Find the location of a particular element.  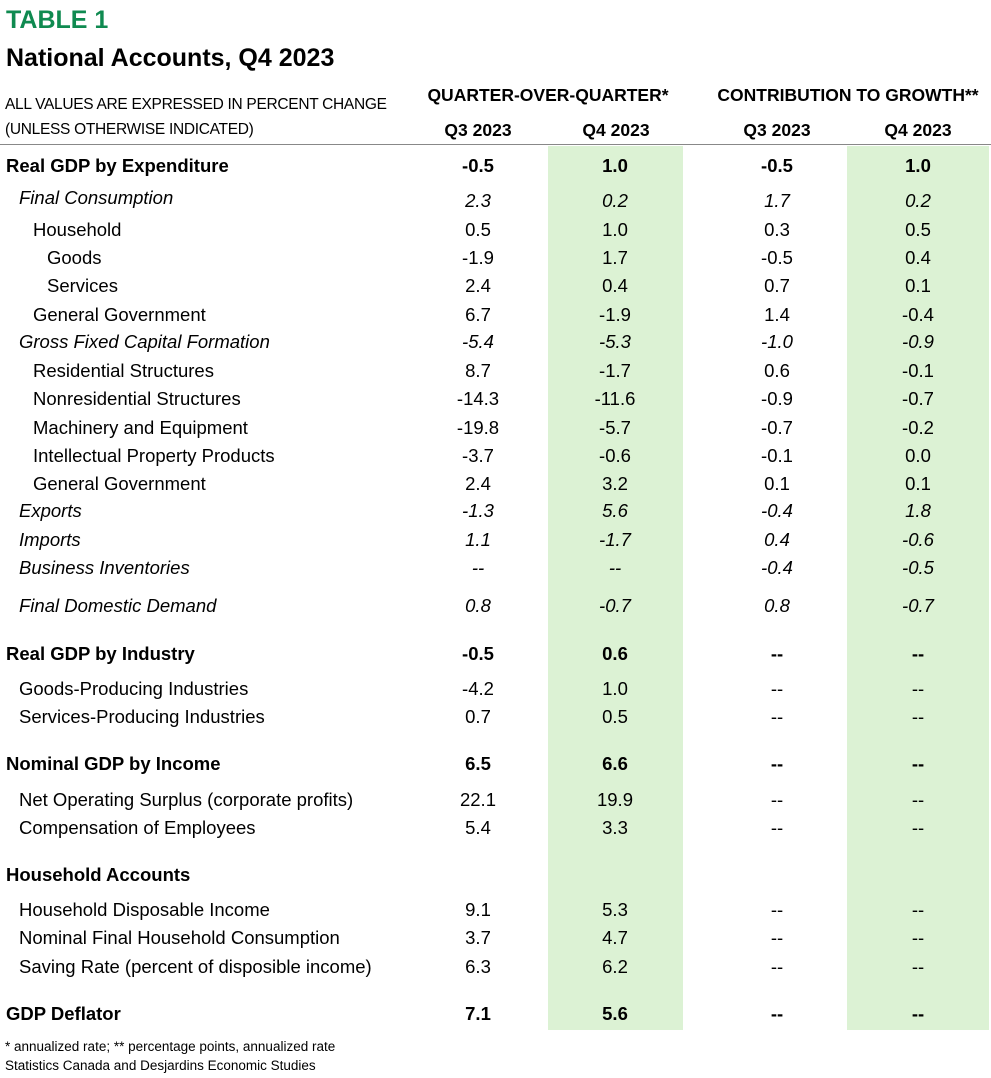

column-header-contrib-q4: Q4 2023 is located at coordinates (918, 130).